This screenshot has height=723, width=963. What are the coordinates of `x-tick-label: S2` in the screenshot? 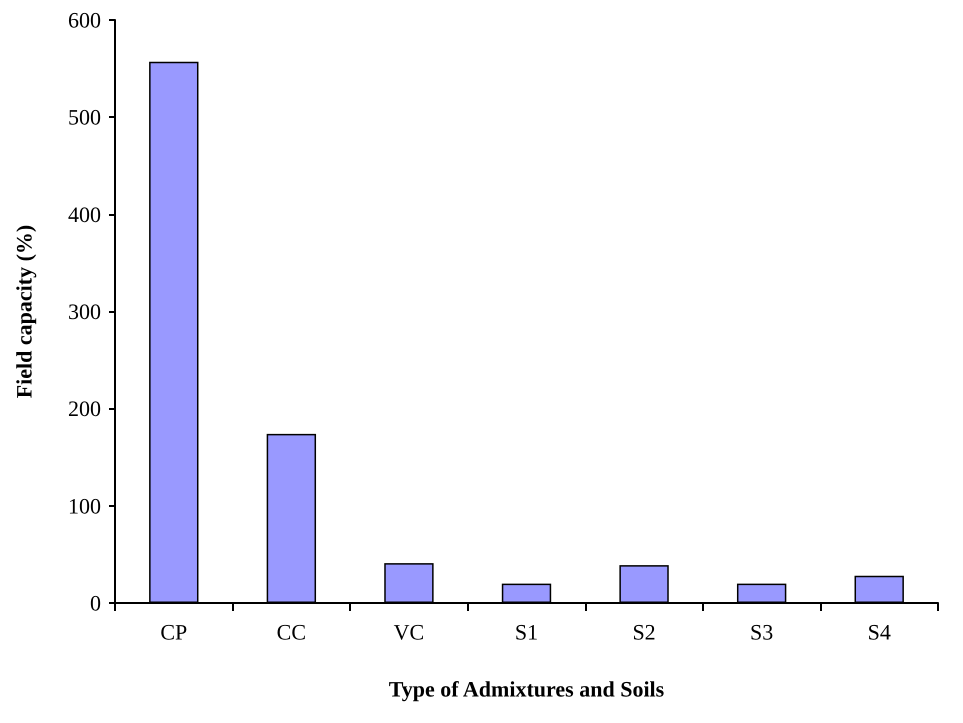 It's located at (644, 632).